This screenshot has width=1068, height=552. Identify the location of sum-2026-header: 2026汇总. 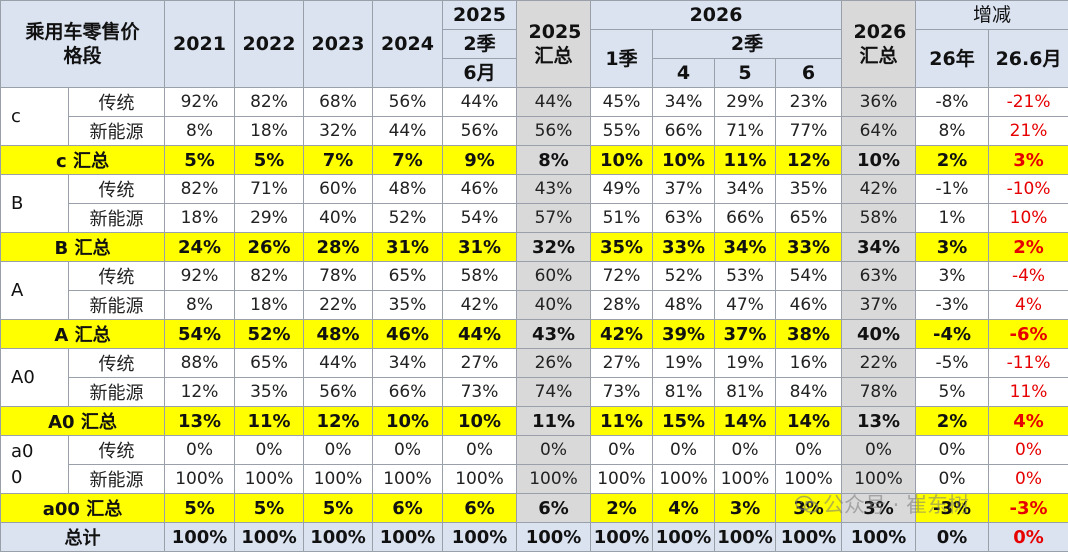
(879, 44).